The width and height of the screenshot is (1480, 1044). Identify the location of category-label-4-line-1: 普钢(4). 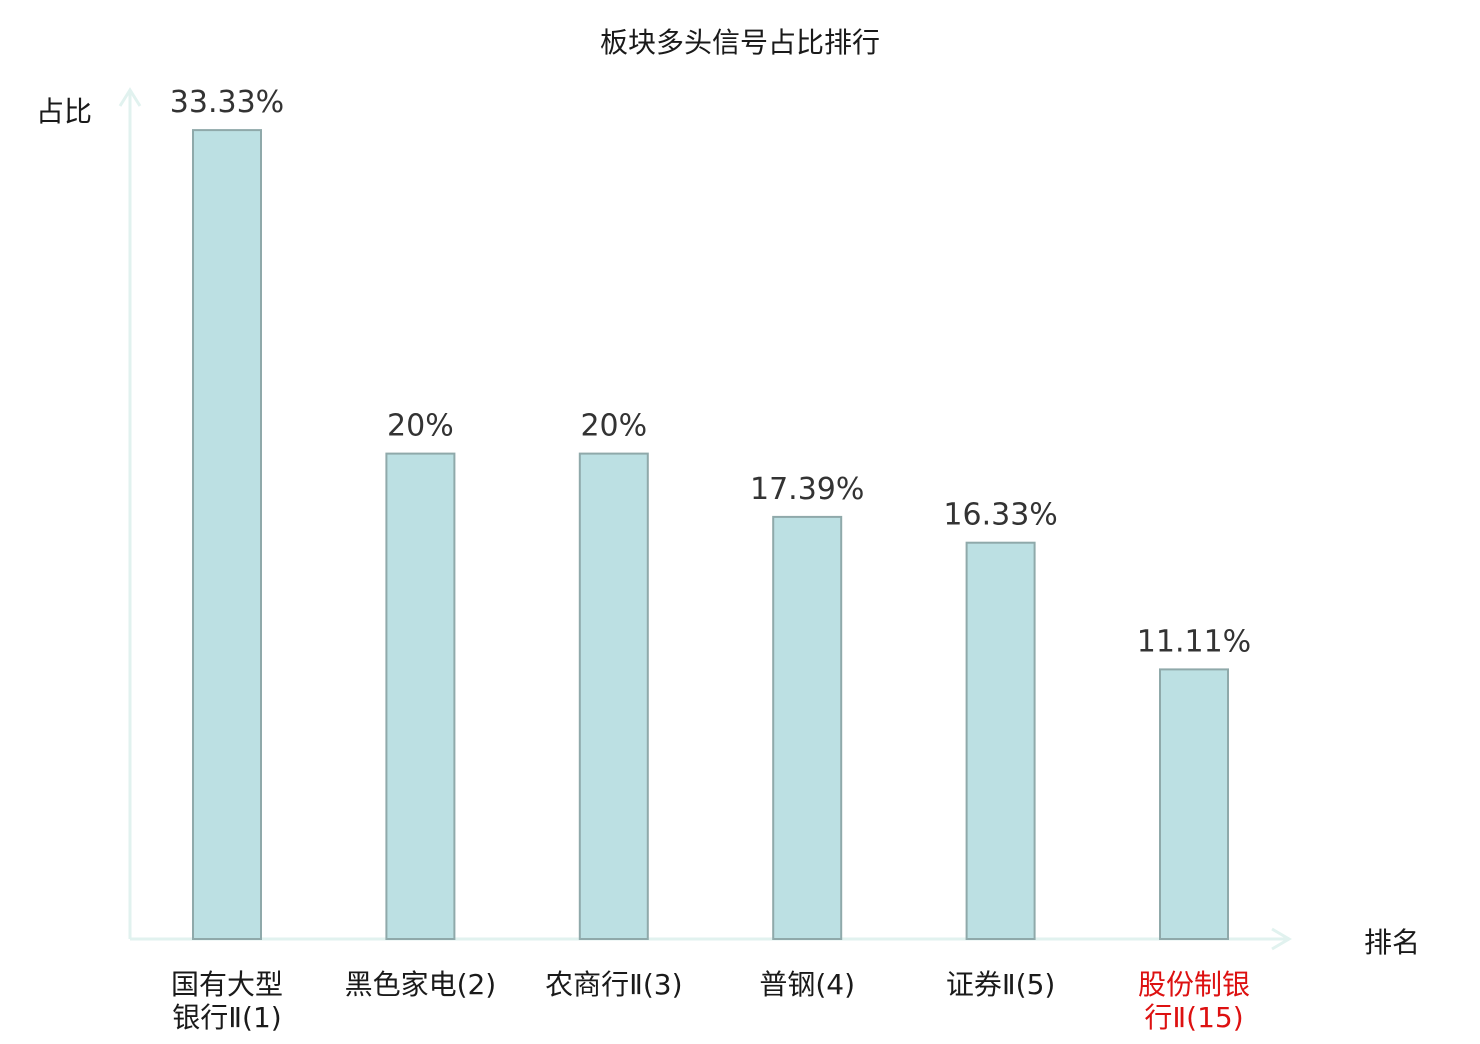
(807, 984).